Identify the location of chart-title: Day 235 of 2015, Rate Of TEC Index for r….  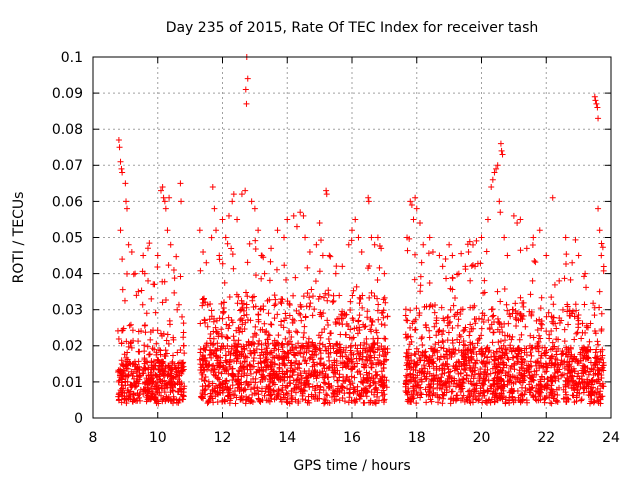
(352, 28).